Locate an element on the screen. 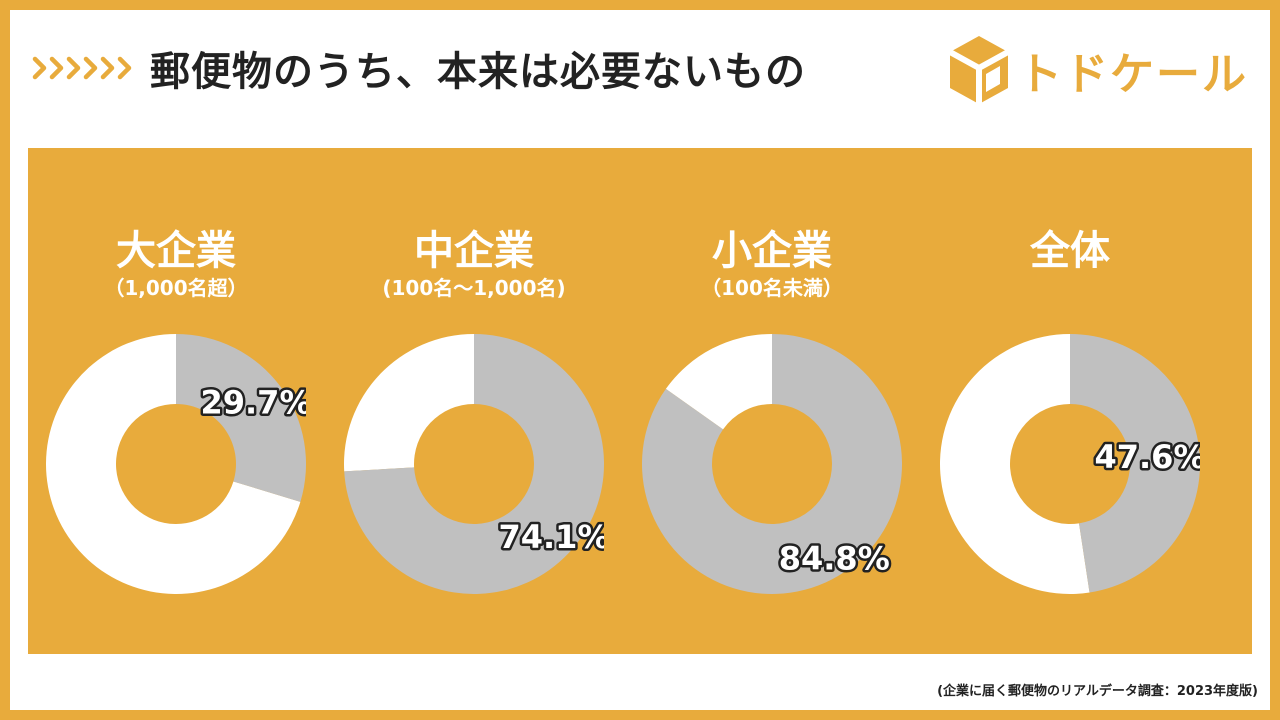 This screenshot has width=1280, height=720. chart-subtitle: （100名未満） is located at coordinates (772, 288).